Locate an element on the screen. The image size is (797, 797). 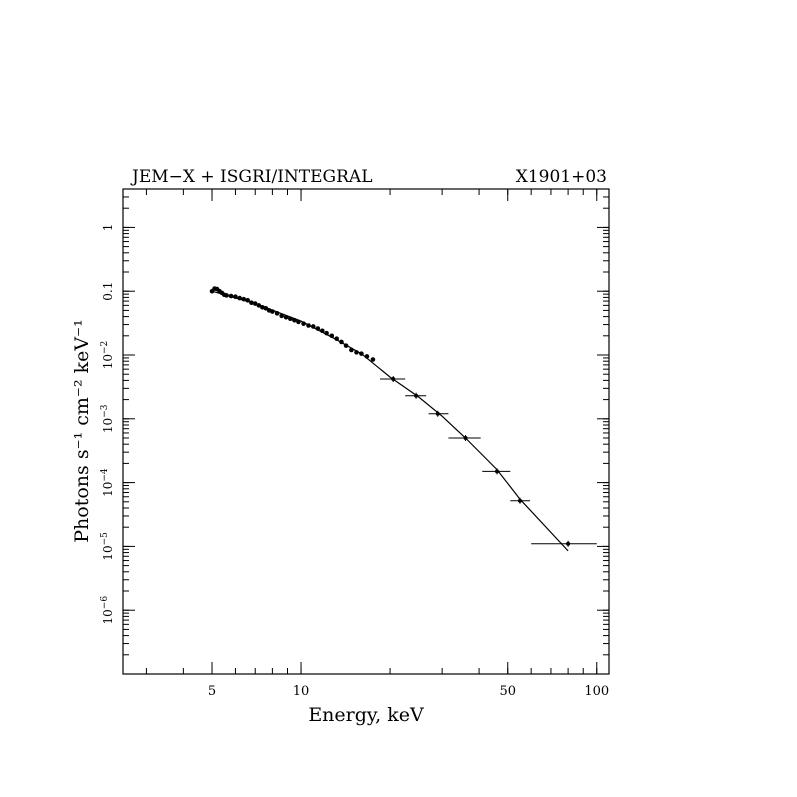
y-tick-label: 10−5 is located at coordinates (107, 546).